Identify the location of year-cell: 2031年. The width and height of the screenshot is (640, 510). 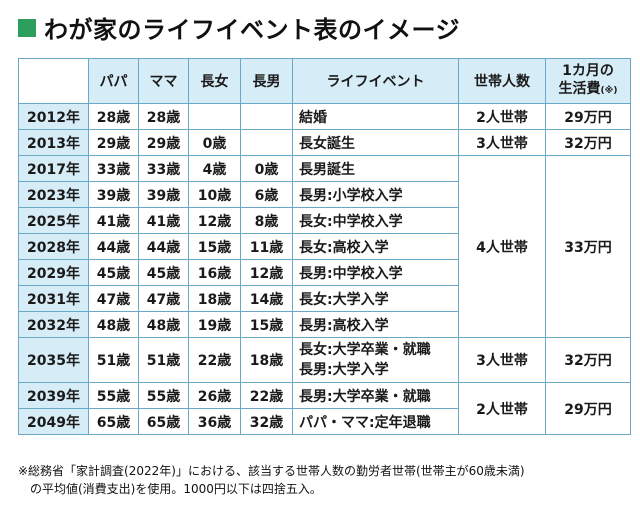
(53, 298).